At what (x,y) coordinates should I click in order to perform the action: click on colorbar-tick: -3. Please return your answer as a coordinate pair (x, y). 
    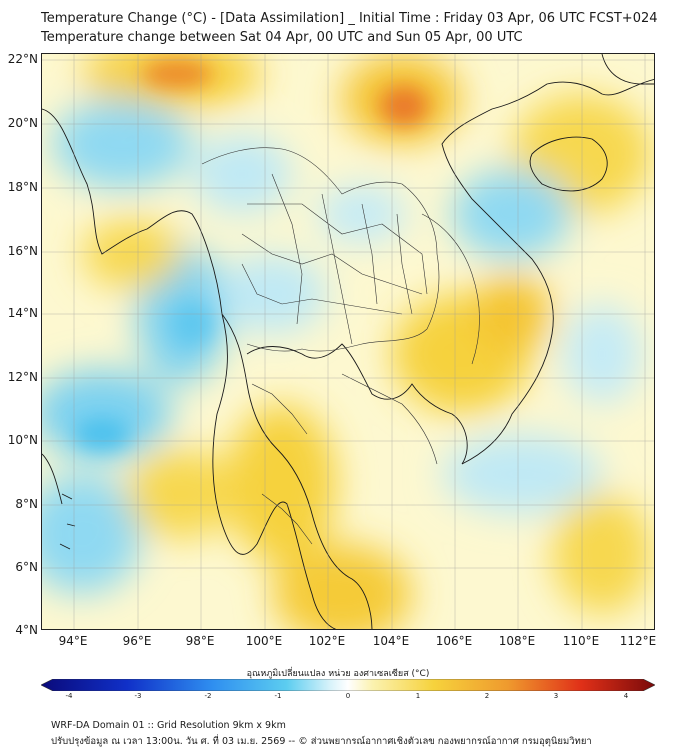
    Looking at the image, I should click on (138, 696).